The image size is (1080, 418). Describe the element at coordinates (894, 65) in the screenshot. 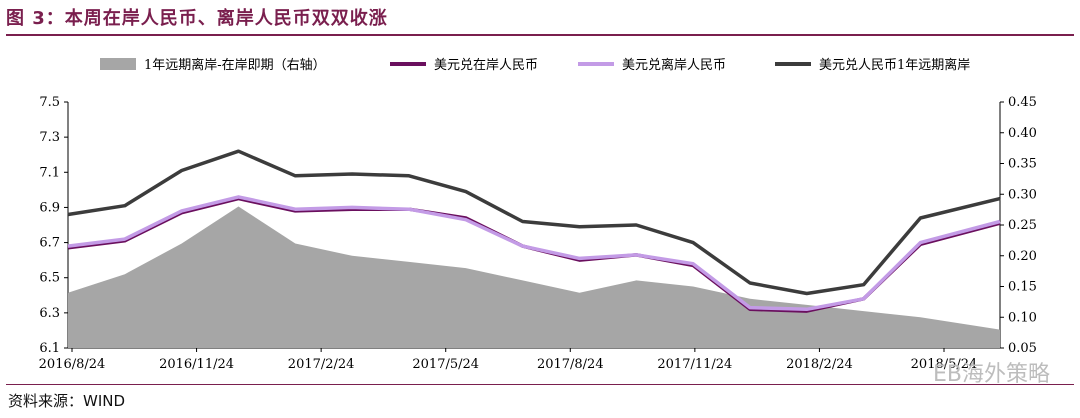

I see `legend-label: 美元兑人民币1年远期离岸` at that location.